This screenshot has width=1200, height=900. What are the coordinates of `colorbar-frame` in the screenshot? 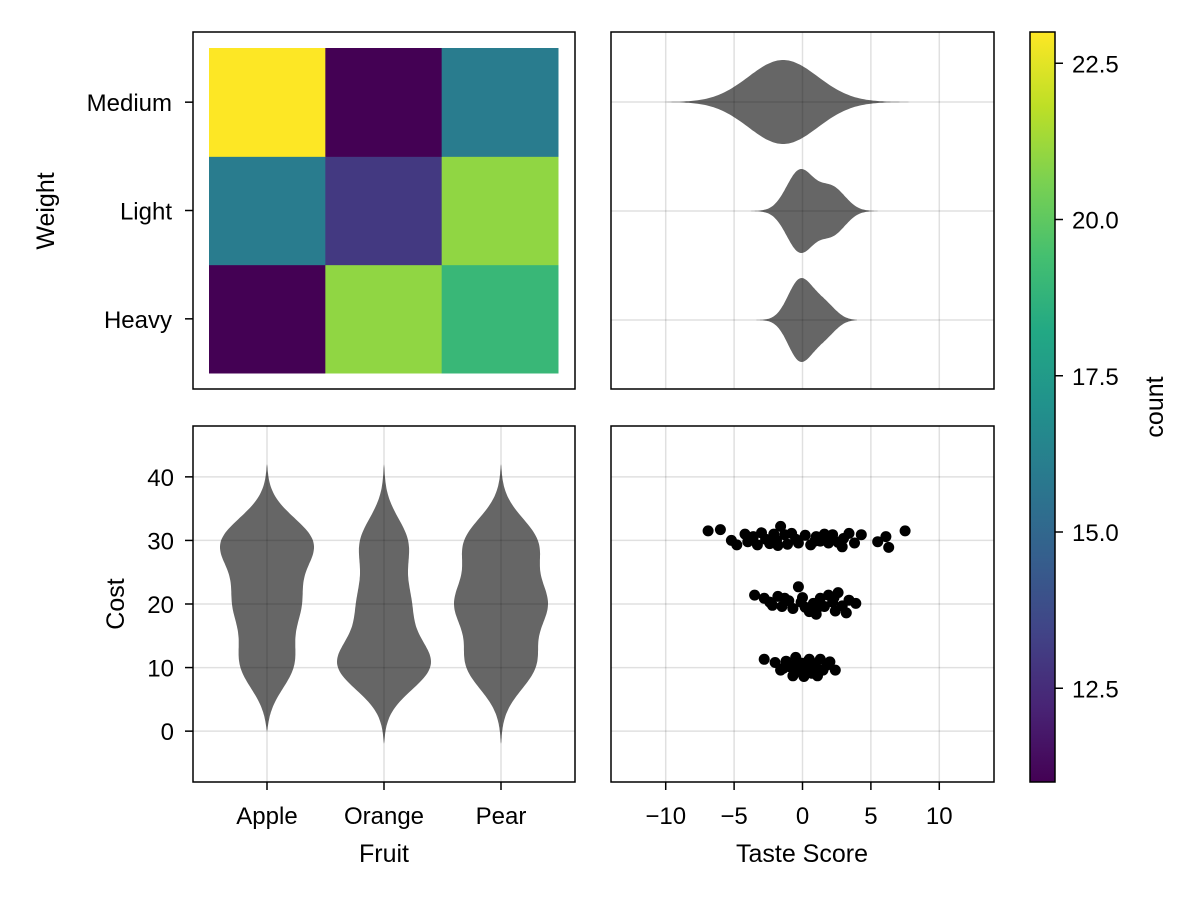 It's located at (1042, 407).